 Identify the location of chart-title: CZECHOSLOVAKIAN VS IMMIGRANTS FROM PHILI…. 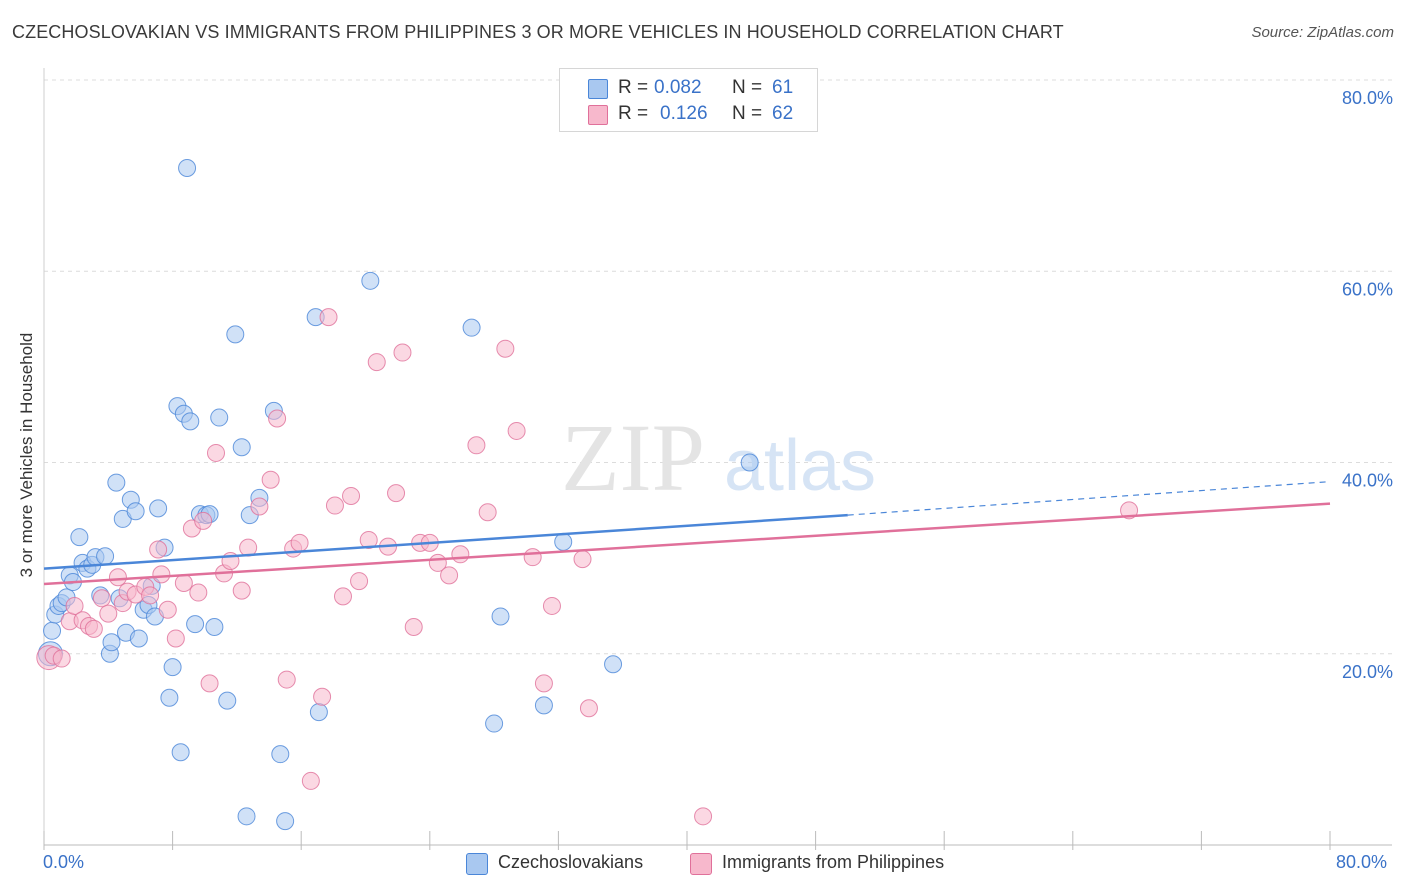
(538, 32).